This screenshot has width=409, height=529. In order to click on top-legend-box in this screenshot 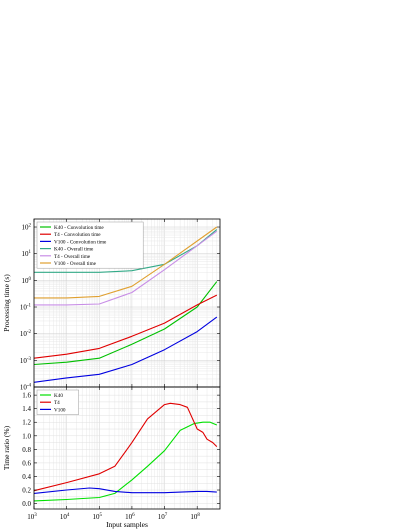, I will do `click(90, 245)`.